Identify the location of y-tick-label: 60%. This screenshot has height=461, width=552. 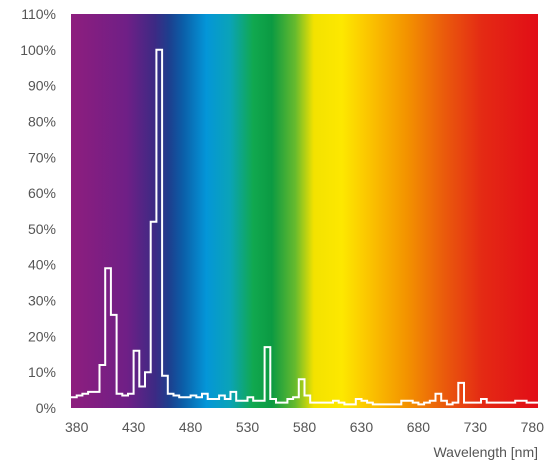
(42, 193).